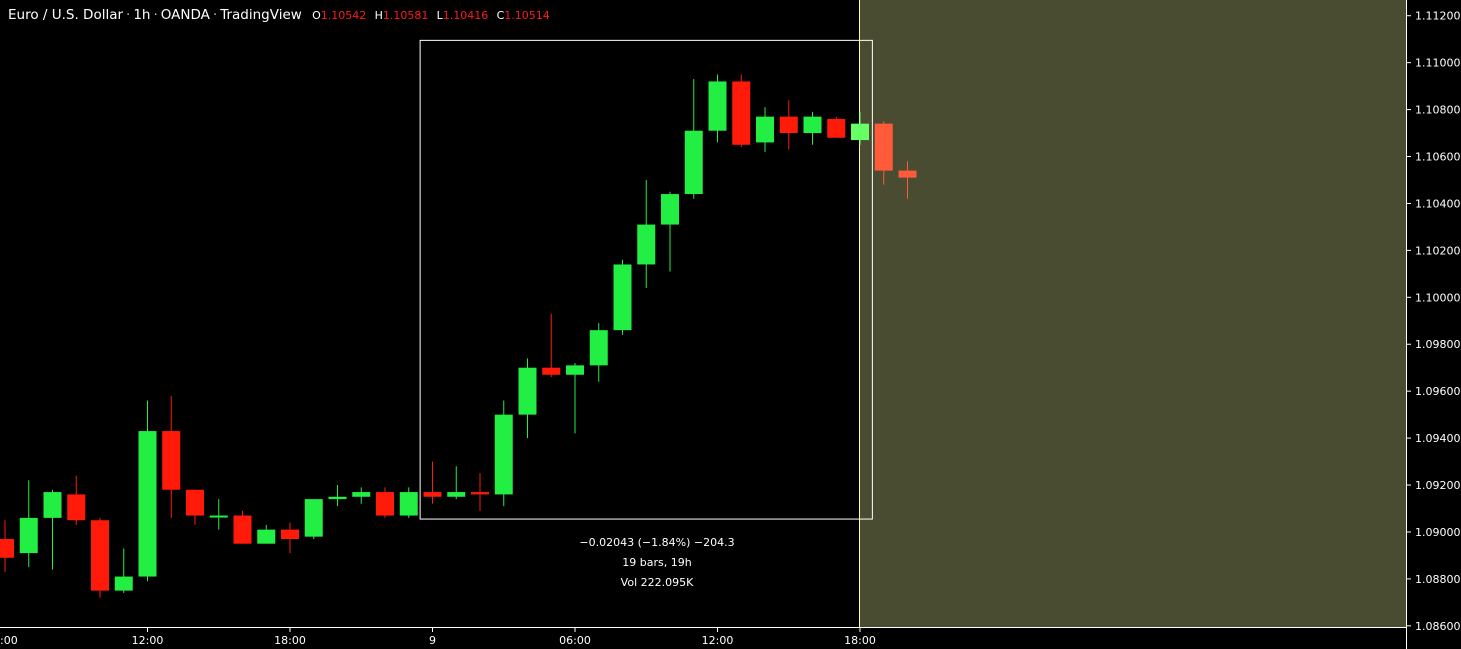  Describe the element at coordinates (656, 542) in the screenshot. I see `measure-change: −0.02043 (−1.84%) −204.3` at that location.